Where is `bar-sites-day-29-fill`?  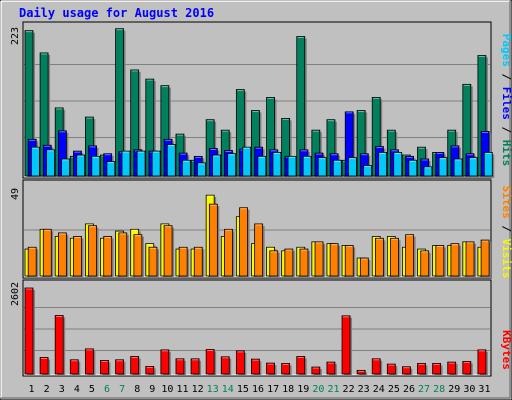
bar-sites-day-29-fill is located at coordinates (455, 260).